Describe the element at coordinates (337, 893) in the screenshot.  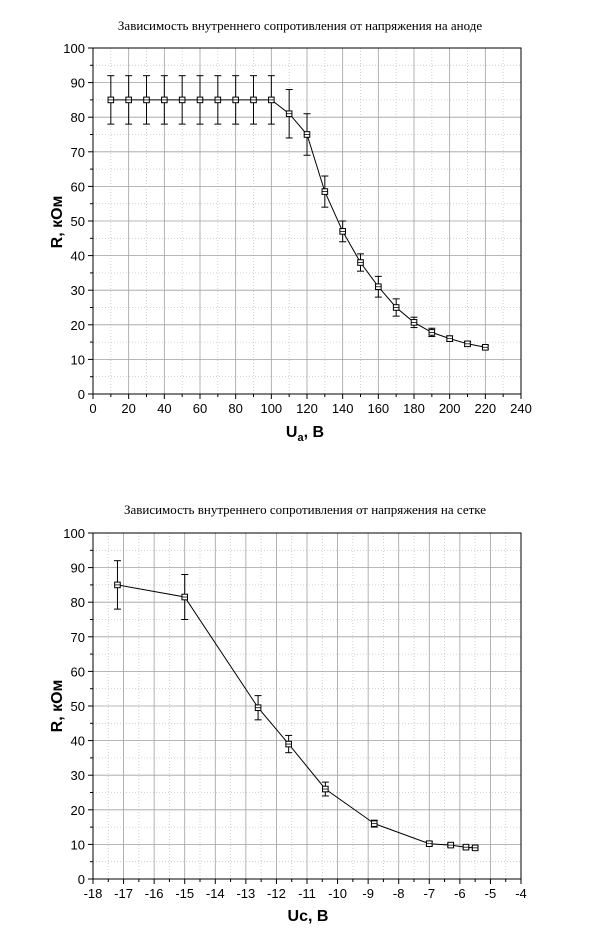
I see `x-tick-label: -10` at that location.